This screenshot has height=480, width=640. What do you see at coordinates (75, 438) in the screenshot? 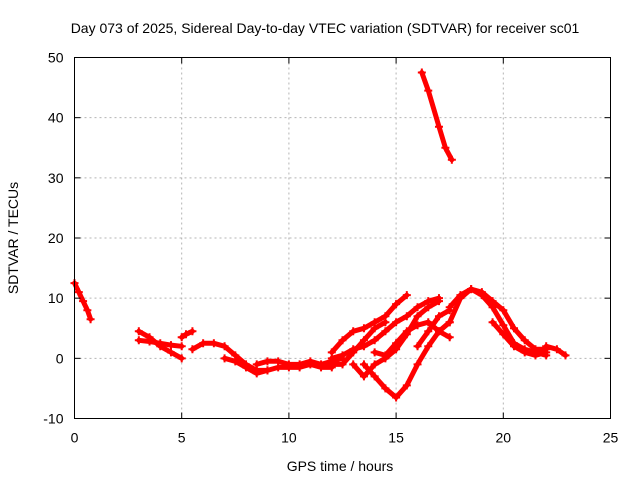
I see `x-tick-label: 0` at bounding box center [75, 438].